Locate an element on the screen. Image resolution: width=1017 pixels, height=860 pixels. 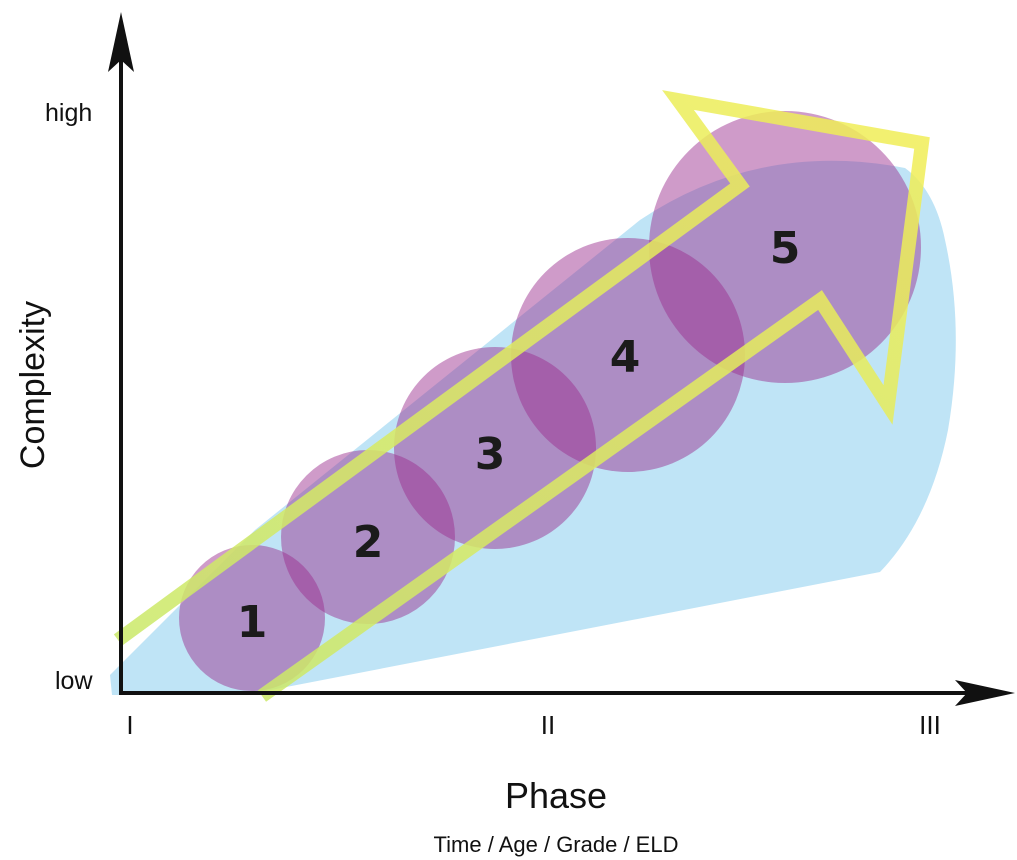
y-axis-high-label: high is located at coordinates (68, 113).